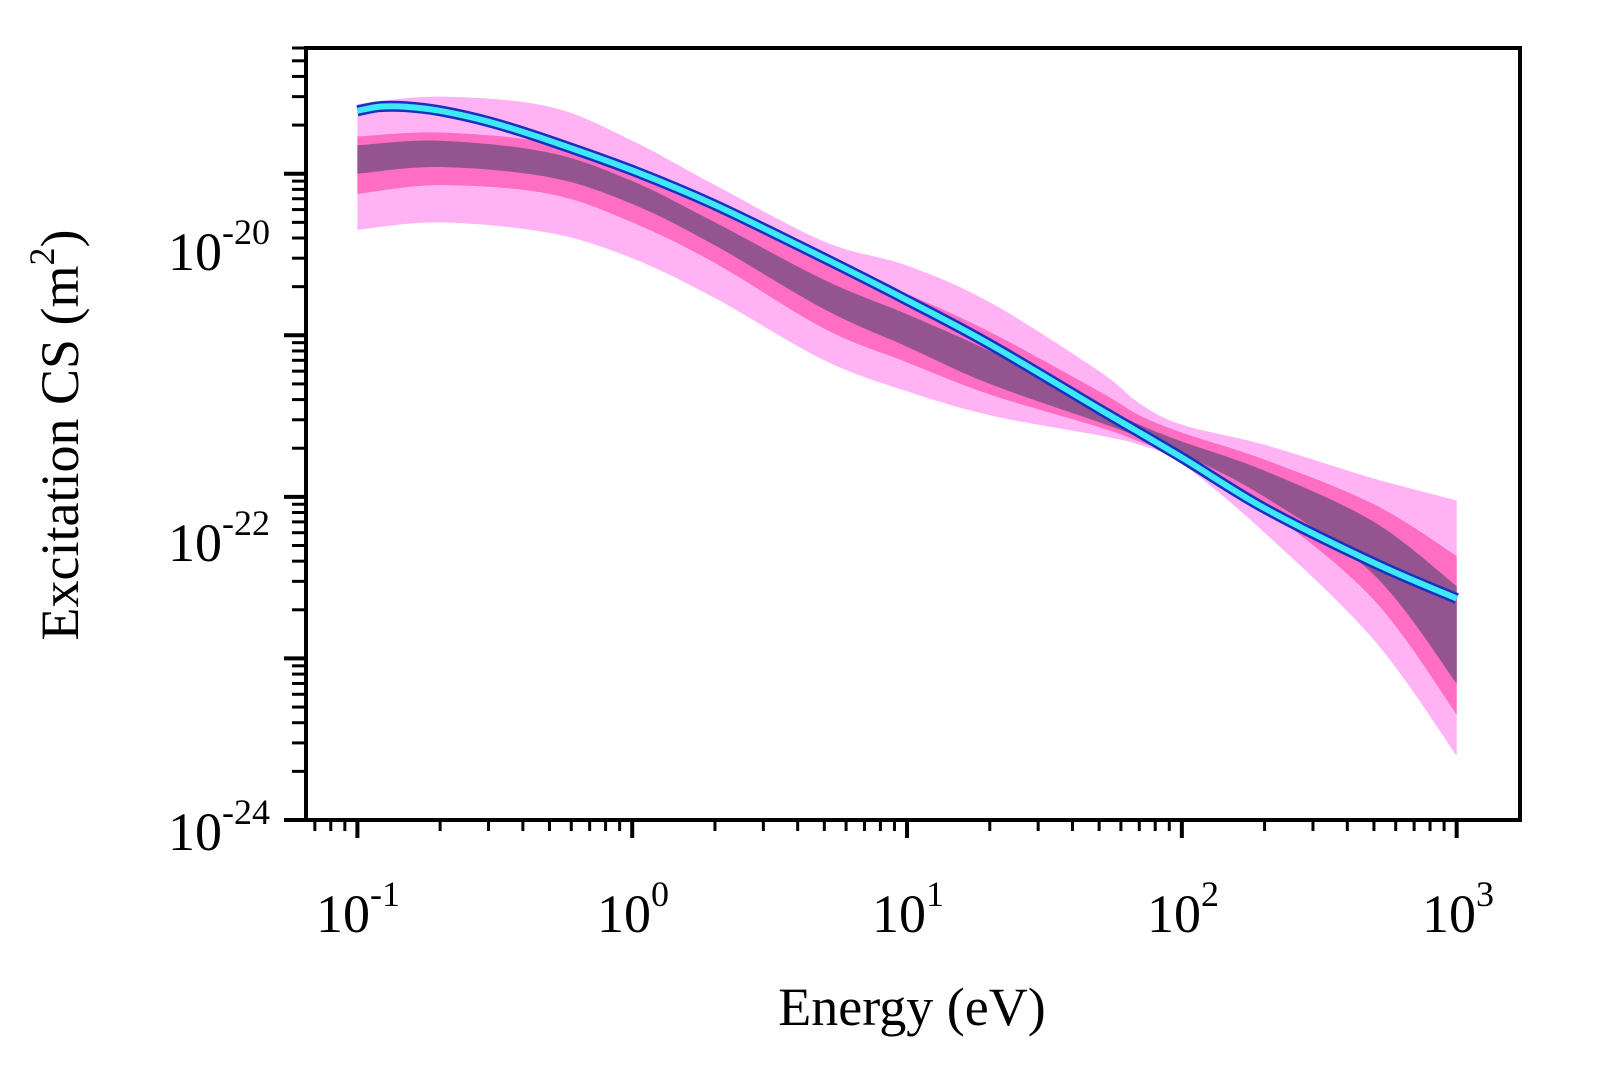  What do you see at coordinates (219, 827) in the screenshot?
I see `y-tick-label: 10-24` at bounding box center [219, 827].